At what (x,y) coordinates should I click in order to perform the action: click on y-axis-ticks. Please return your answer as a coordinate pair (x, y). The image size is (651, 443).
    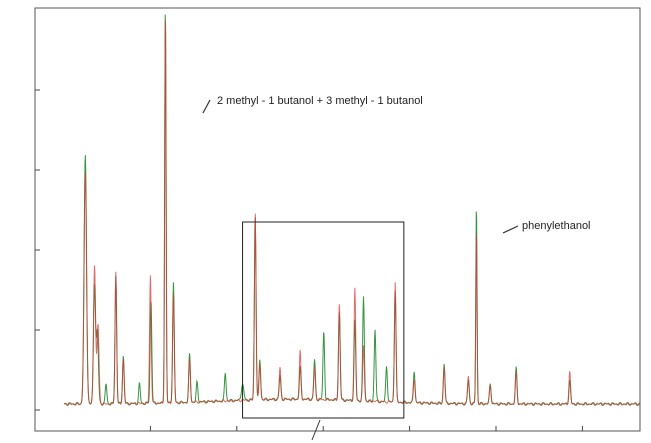
    Looking at the image, I should click on (37, 250).